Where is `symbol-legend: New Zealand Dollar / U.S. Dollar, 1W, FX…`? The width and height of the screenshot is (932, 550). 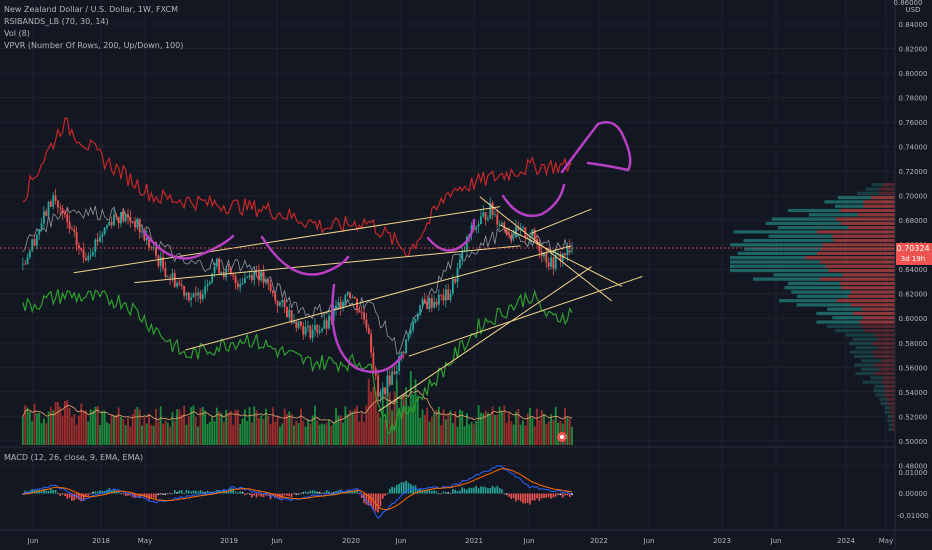
symbol-legend: New Zealand Dollar / U.S. Dollar, 1W, FX… is located at coordinates (91, 9).